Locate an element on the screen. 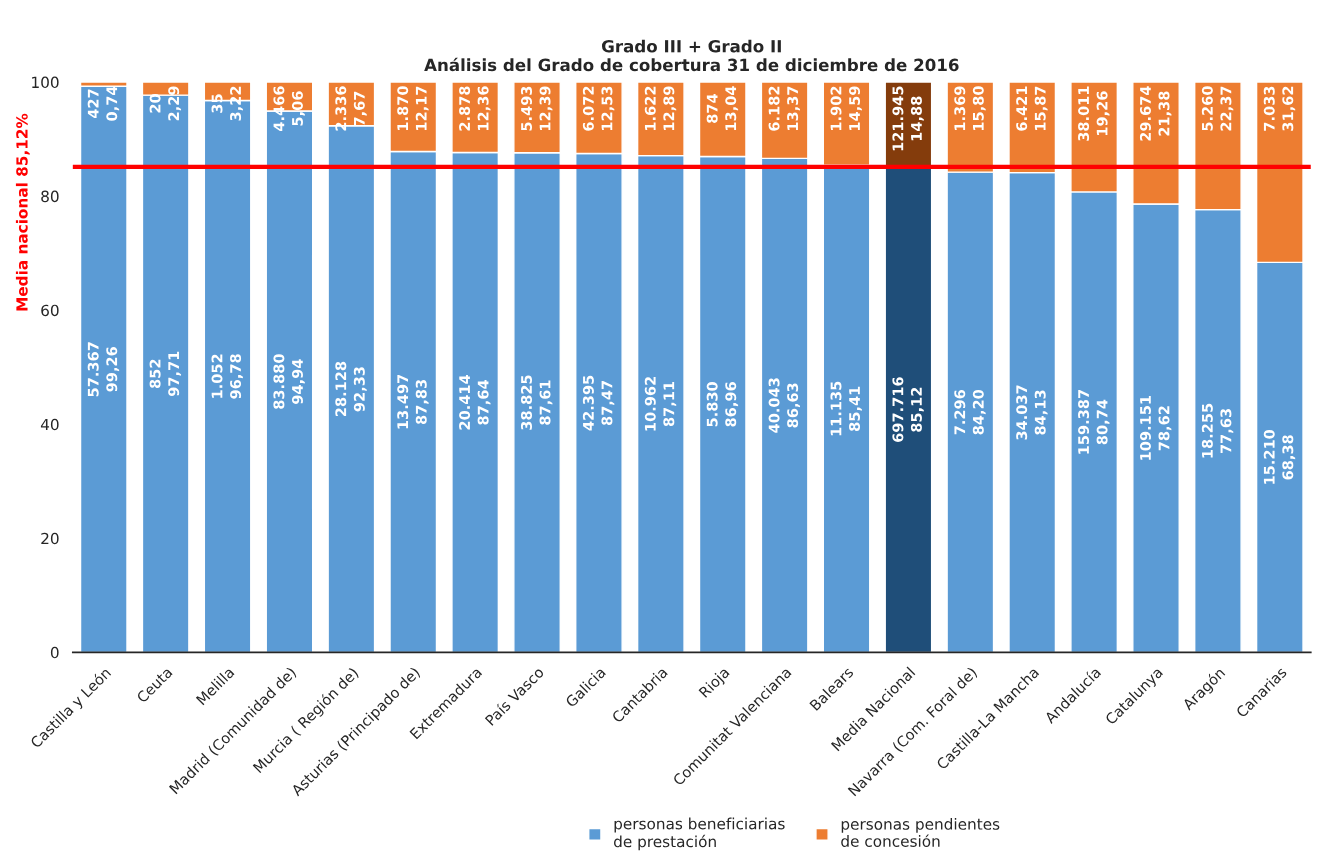  data-label: 1.052 96,78 is located at coordinates (227, 376).